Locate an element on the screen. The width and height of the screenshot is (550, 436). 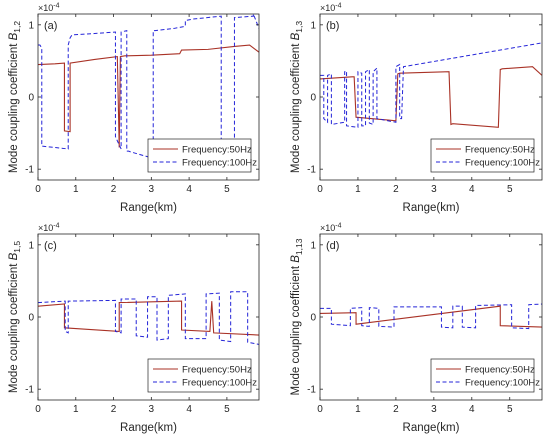
y-axis-label: Mode coupling coefficient B1,2 is located at coordinates (15, 97).